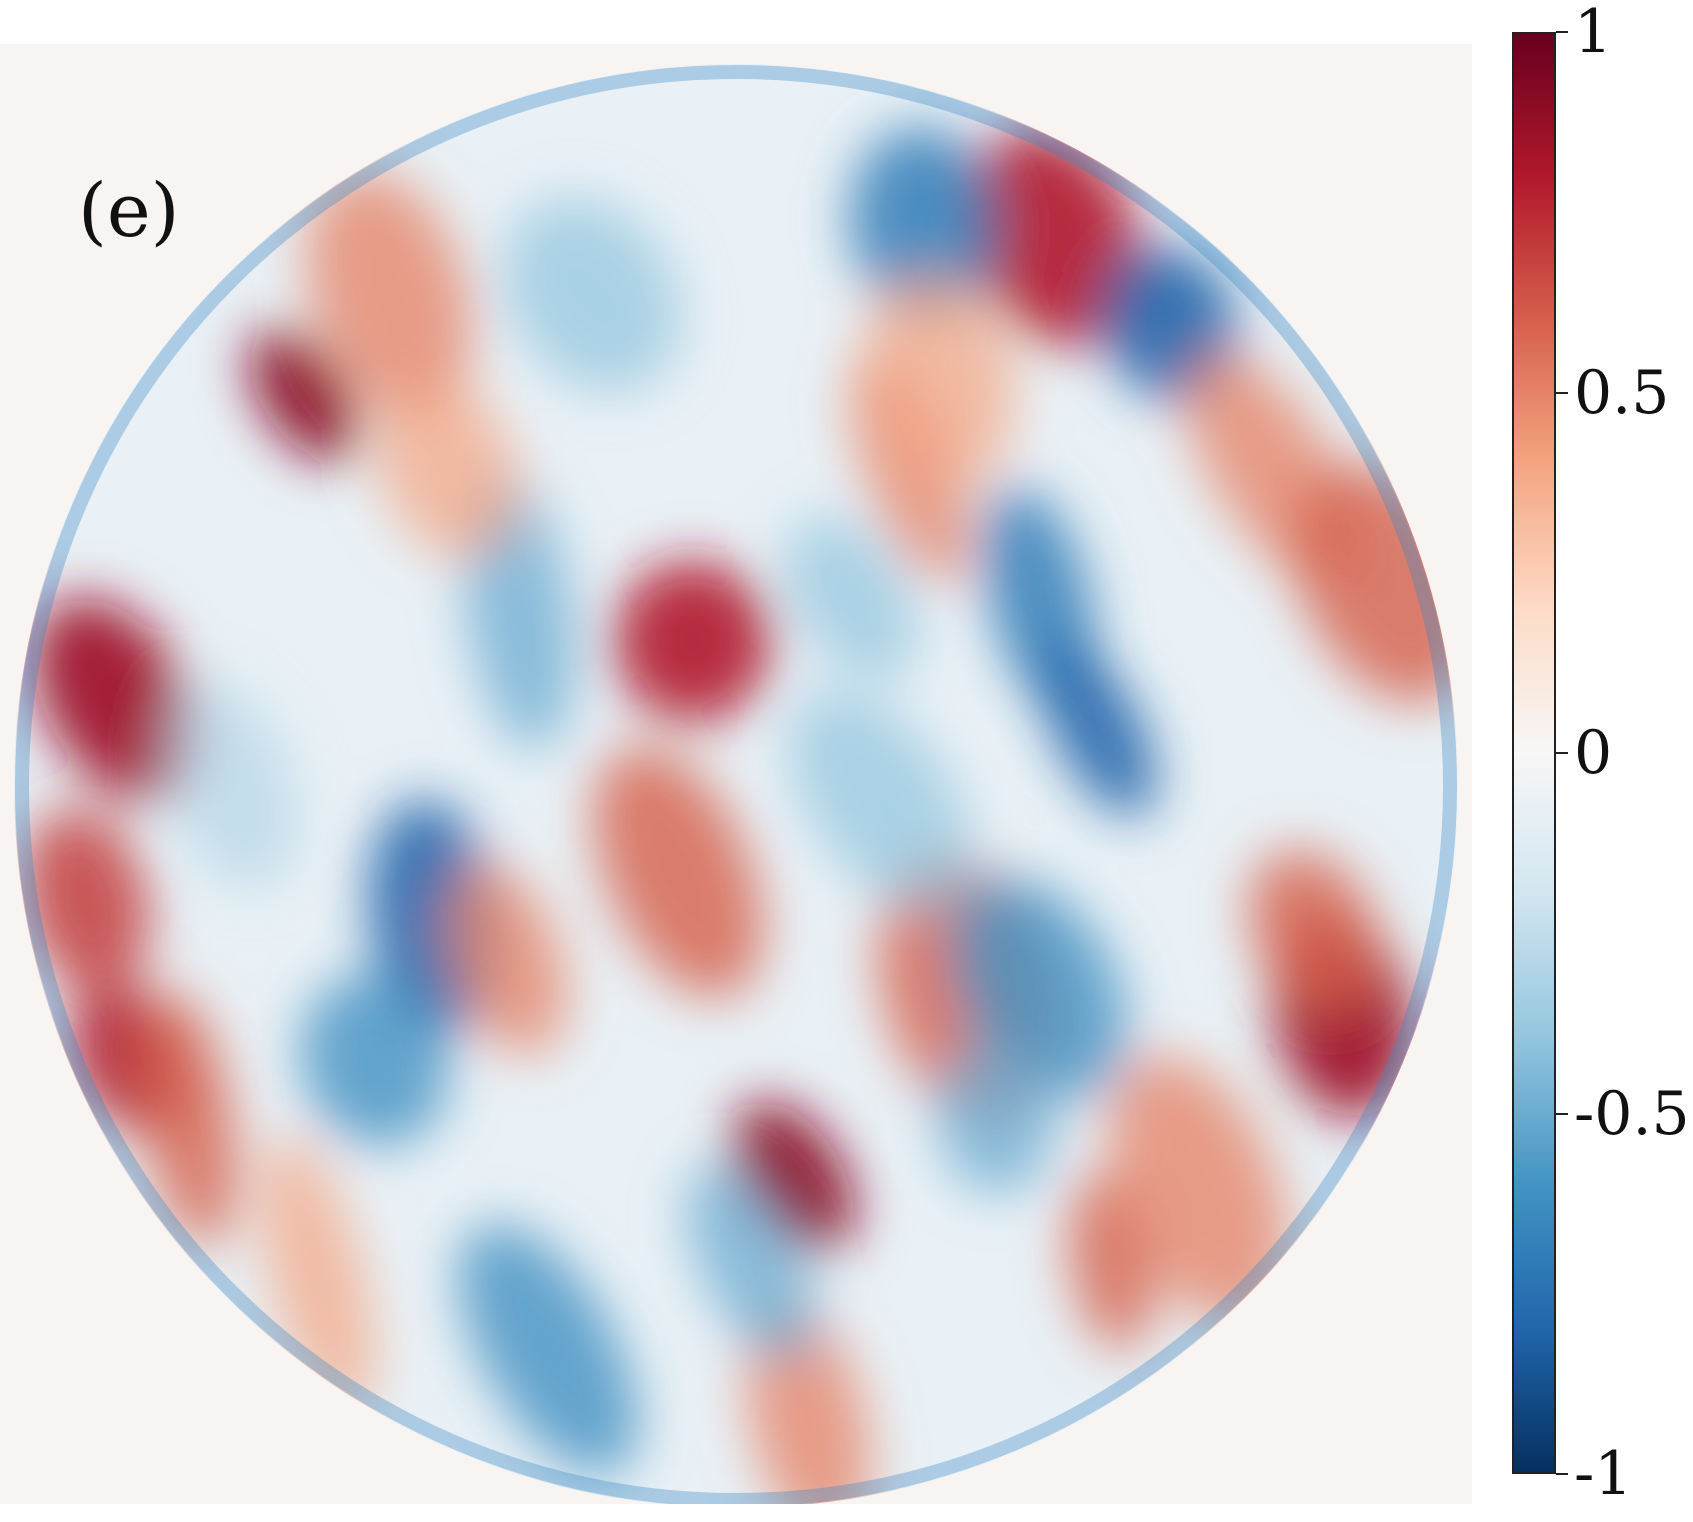  I want to click on colorbar-tick-label: 0.5, so click(1622, 392).